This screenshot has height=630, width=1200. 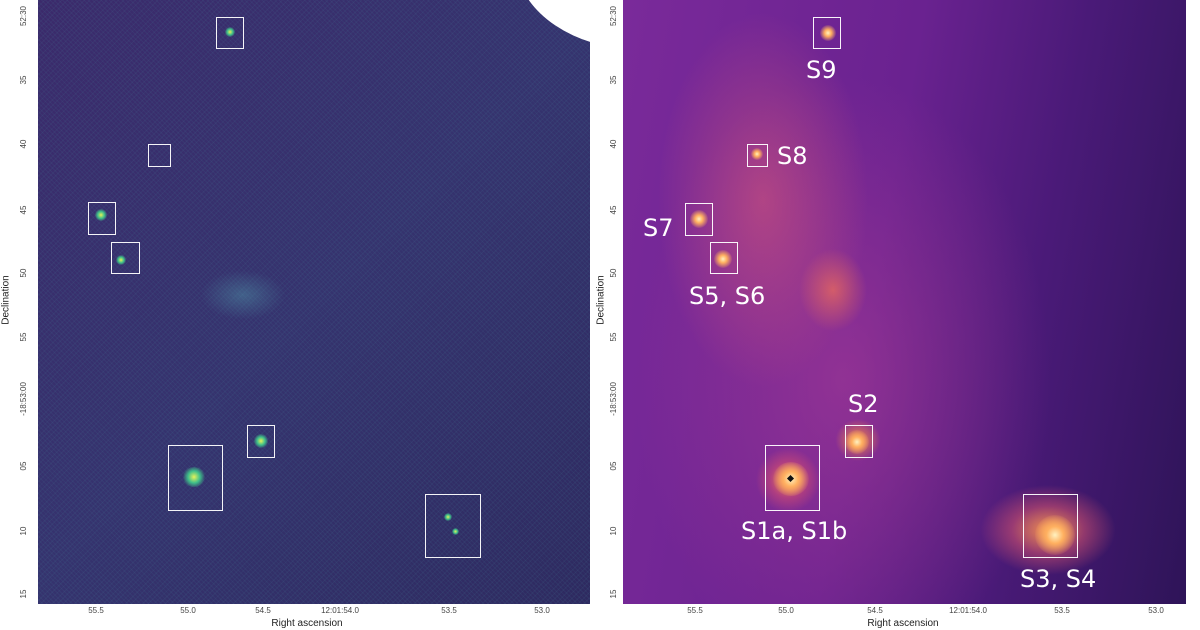 What do you see at coordinates (448, 517) in the screenshot?
I see `left-source-s3` at bounding box center [448, 517].